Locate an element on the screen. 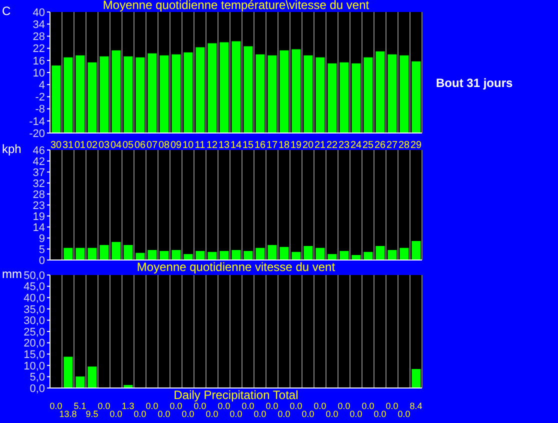  y-tick-label: -20 is located at coordinates (37, 134).